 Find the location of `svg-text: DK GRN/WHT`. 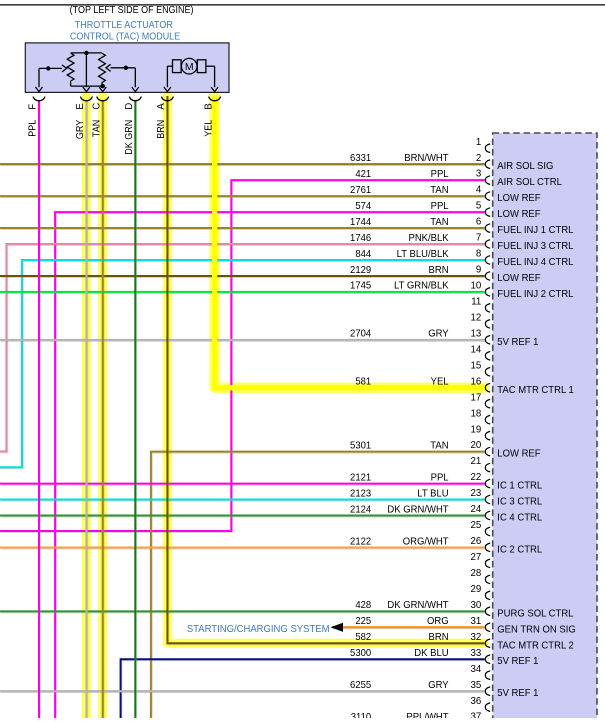

svg-text: DK GRN/WHT is located at coordinates (417, 509).